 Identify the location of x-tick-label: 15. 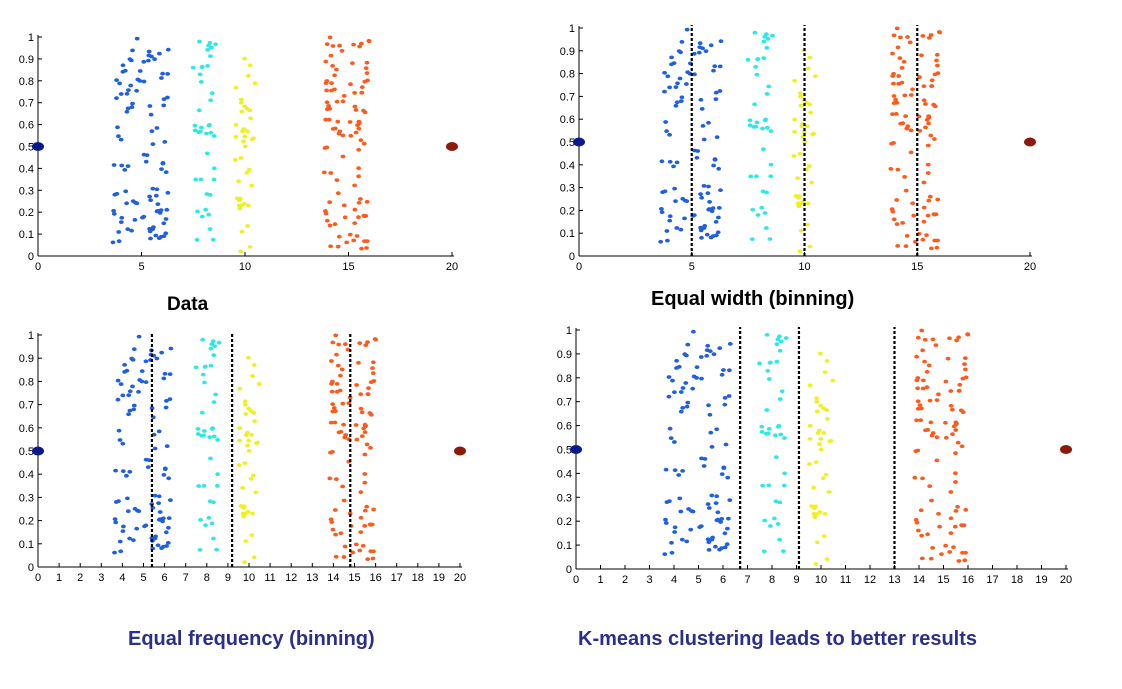
(917, 267).